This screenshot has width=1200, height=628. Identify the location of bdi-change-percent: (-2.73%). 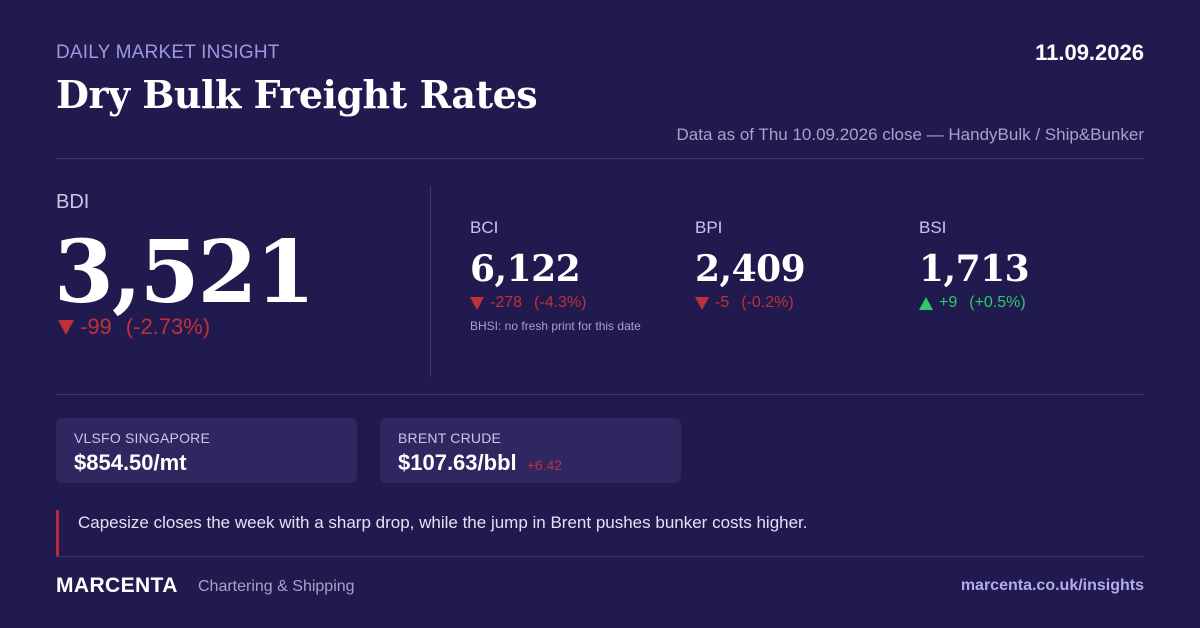
(168, 326).